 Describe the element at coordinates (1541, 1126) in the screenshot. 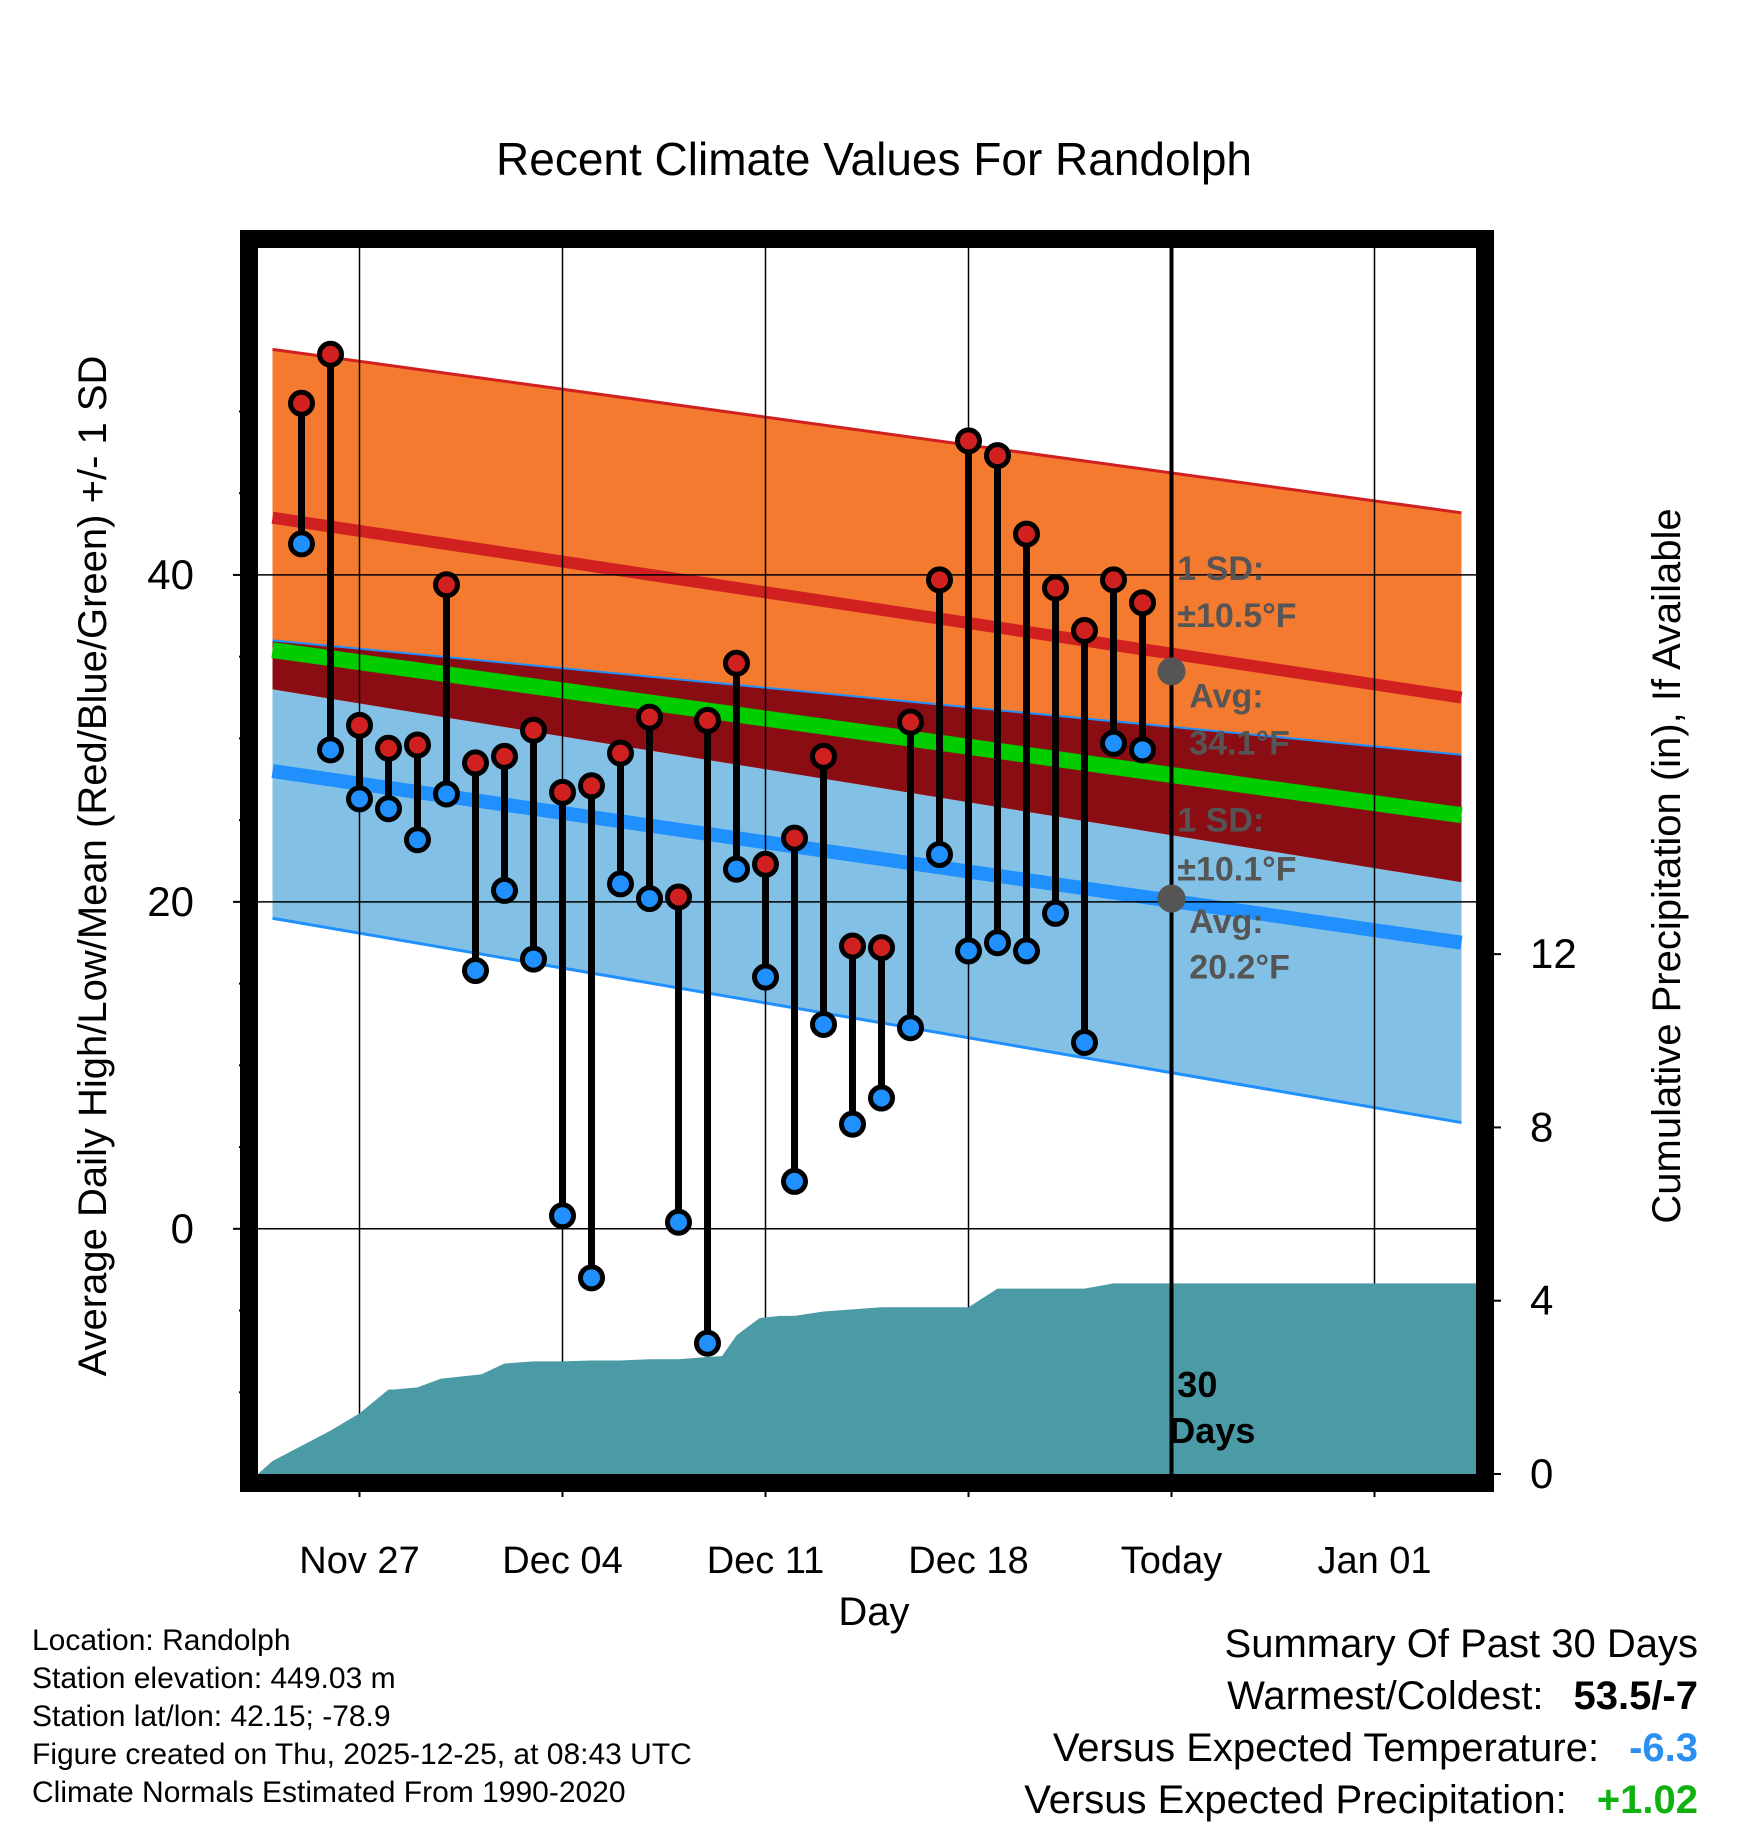

I see `y2-tick-label: 8` at that location.